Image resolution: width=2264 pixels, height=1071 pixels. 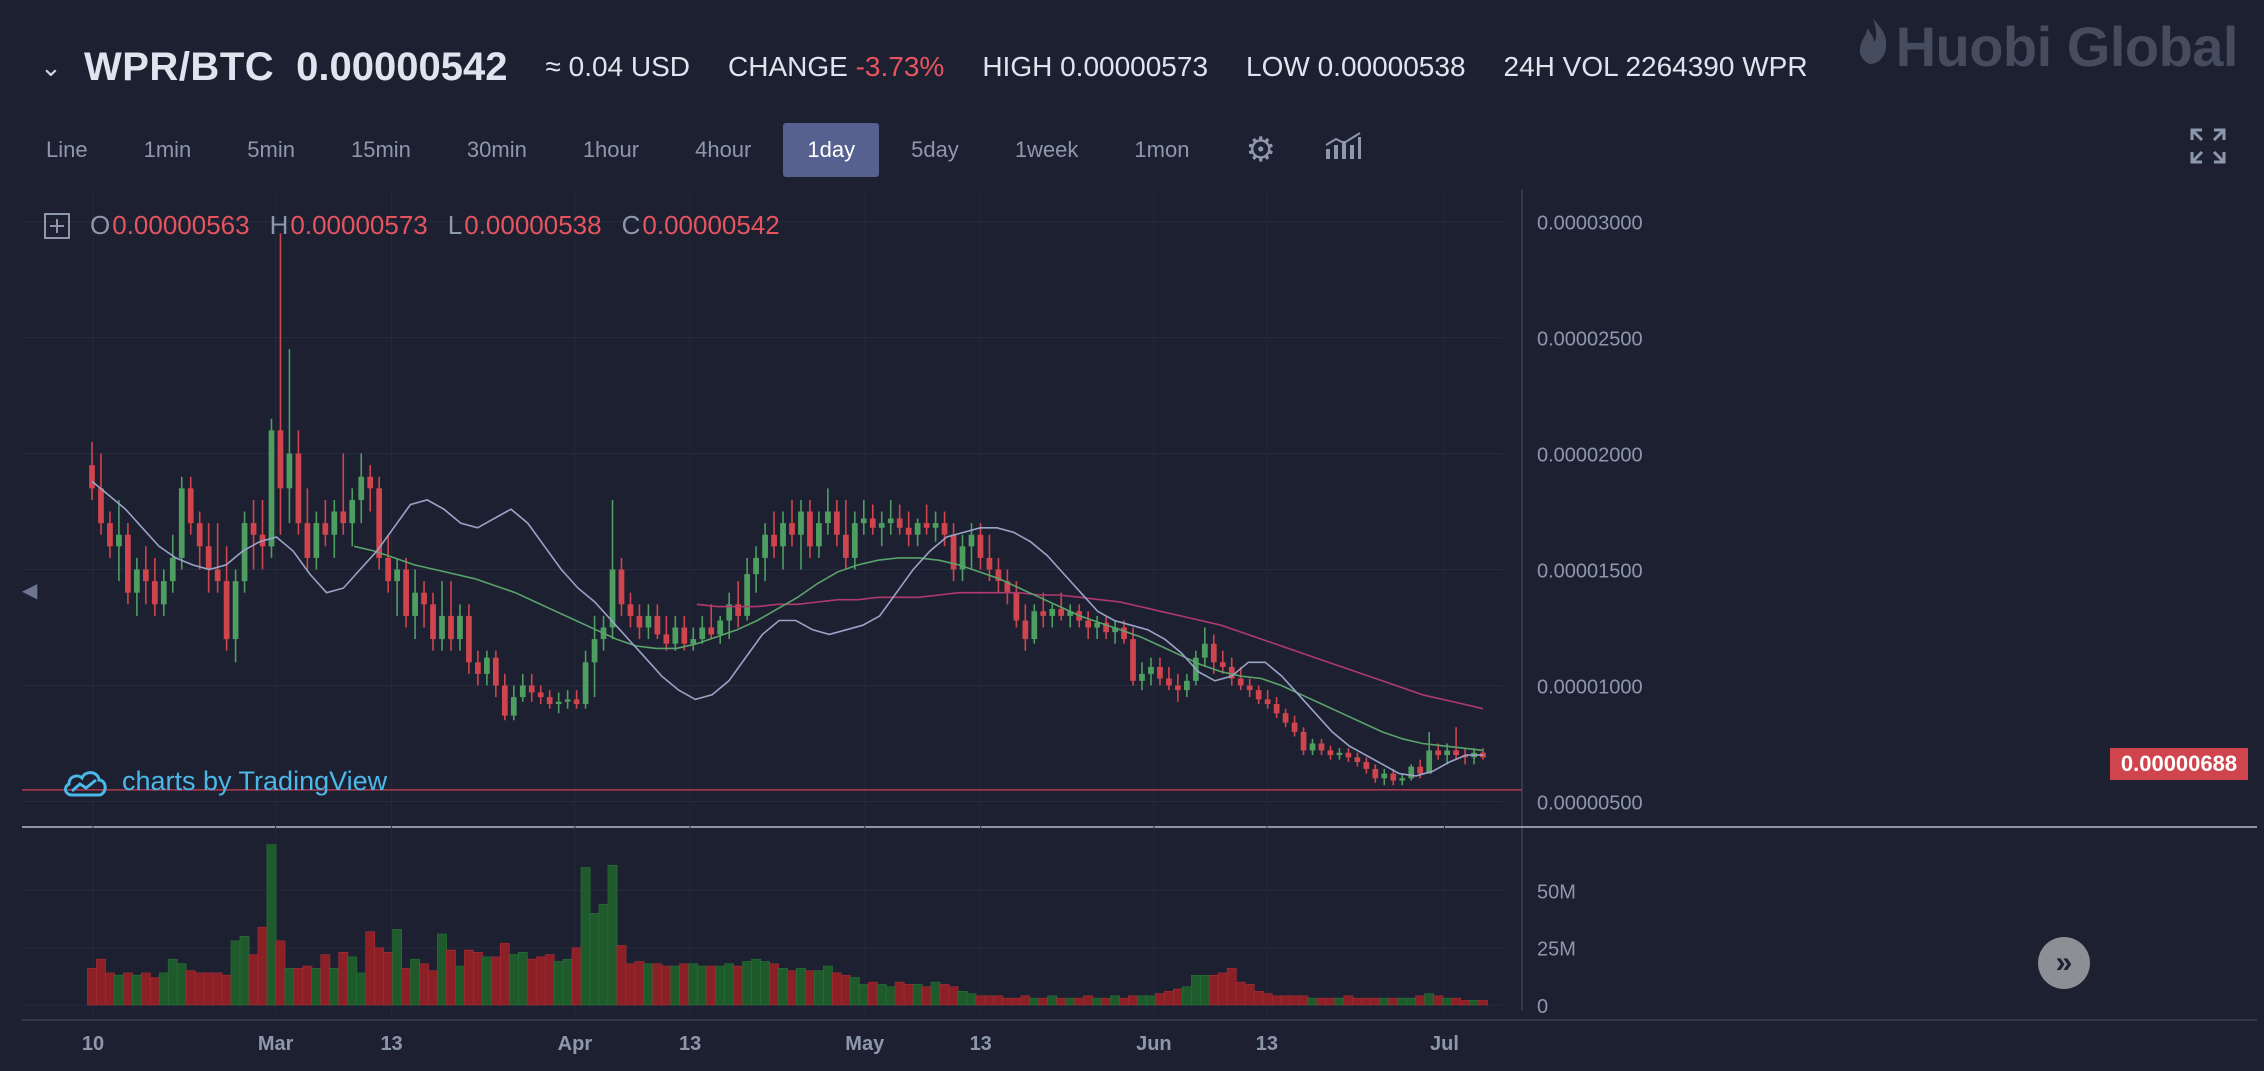 What do you see at coordinates (1590, 803) in the screenshot?
I see `price-tick-label: 0.00000500` at bounding box center [1590, 803].